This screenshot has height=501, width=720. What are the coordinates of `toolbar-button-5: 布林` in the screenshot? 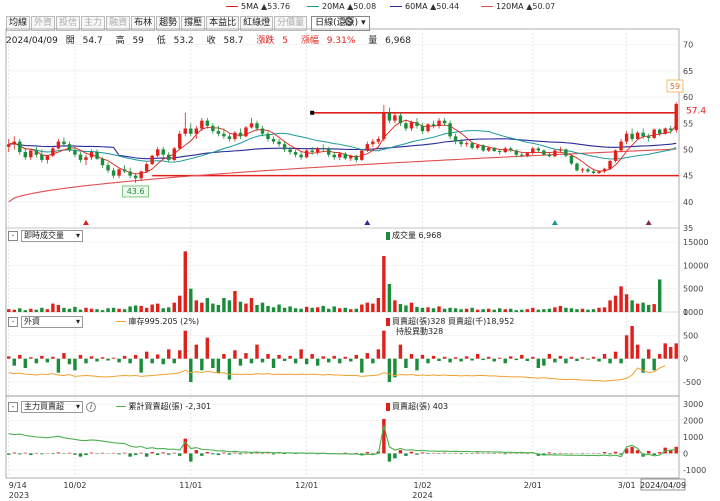 It's located at (143, 23).